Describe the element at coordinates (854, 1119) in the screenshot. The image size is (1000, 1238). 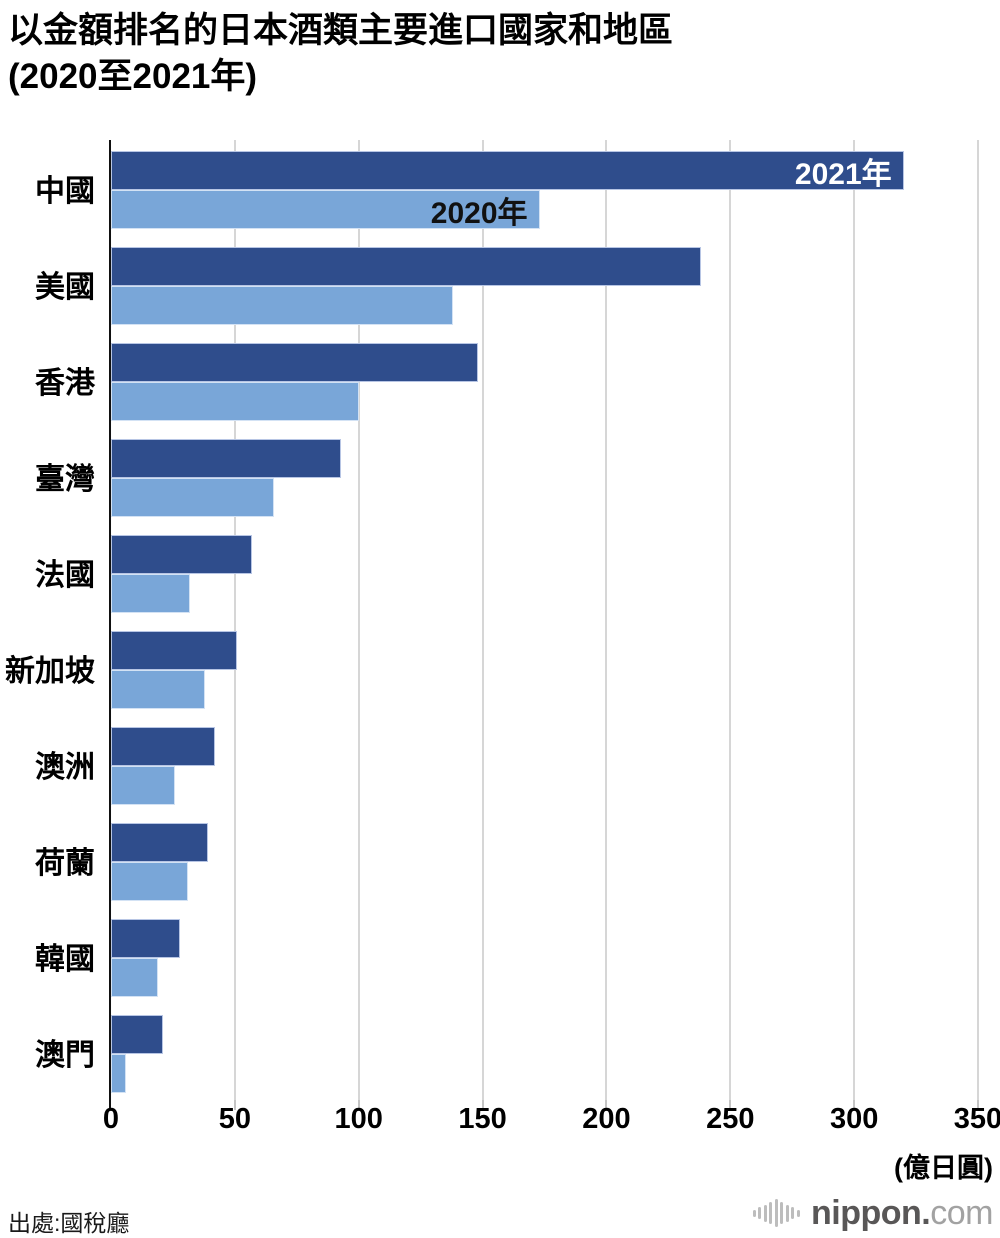
I see `x-tick-label-300: 300` at that location.